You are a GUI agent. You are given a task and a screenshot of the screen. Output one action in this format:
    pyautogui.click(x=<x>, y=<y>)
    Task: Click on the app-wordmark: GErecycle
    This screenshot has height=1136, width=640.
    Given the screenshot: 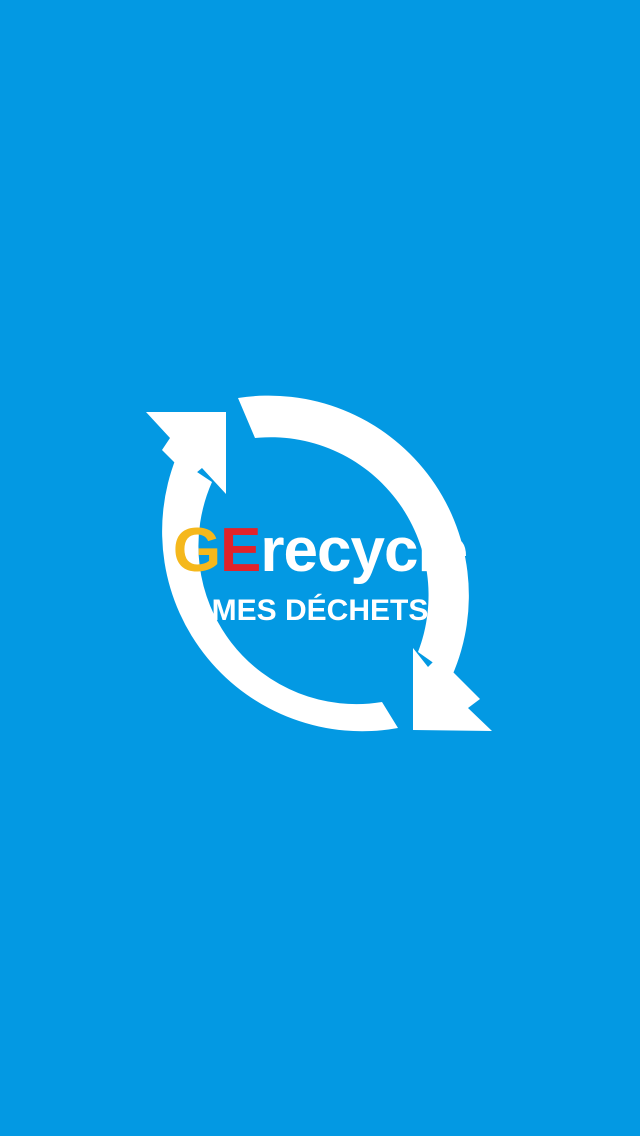 What is the action you would take?
    pyautogui.click(x=320, y=551)
    